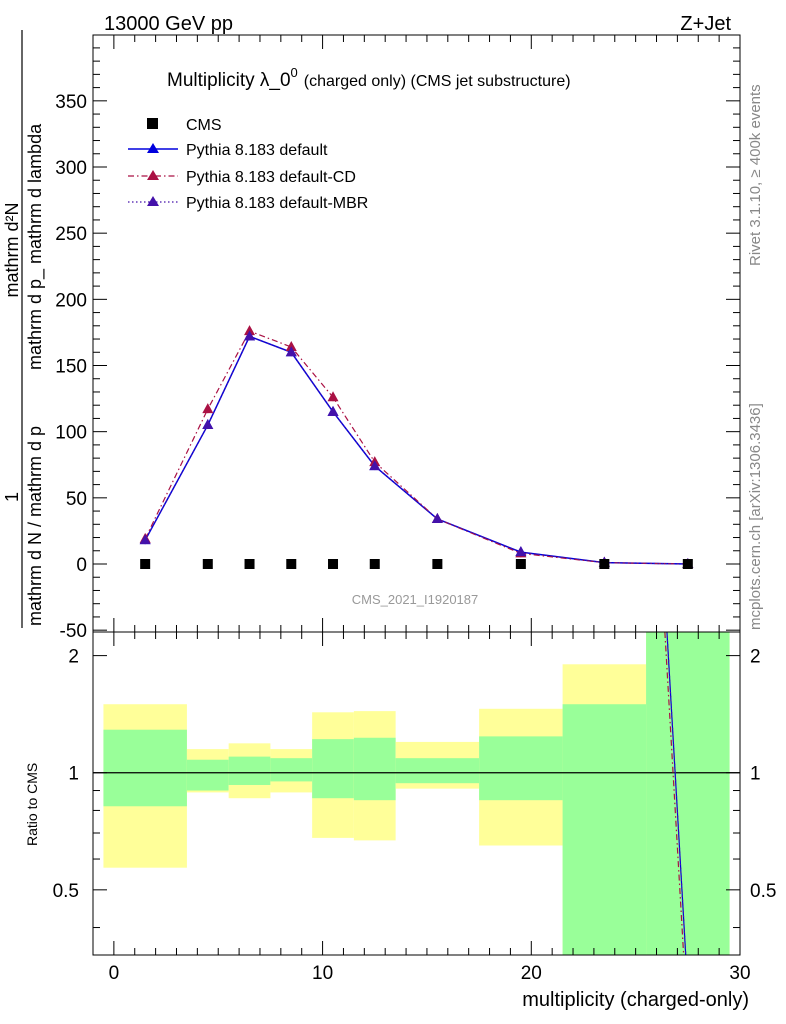 Image resolution: width=786 pixels, height=1024 pixels. I want to click on chart-title-sup: 0, so click(294, 72).